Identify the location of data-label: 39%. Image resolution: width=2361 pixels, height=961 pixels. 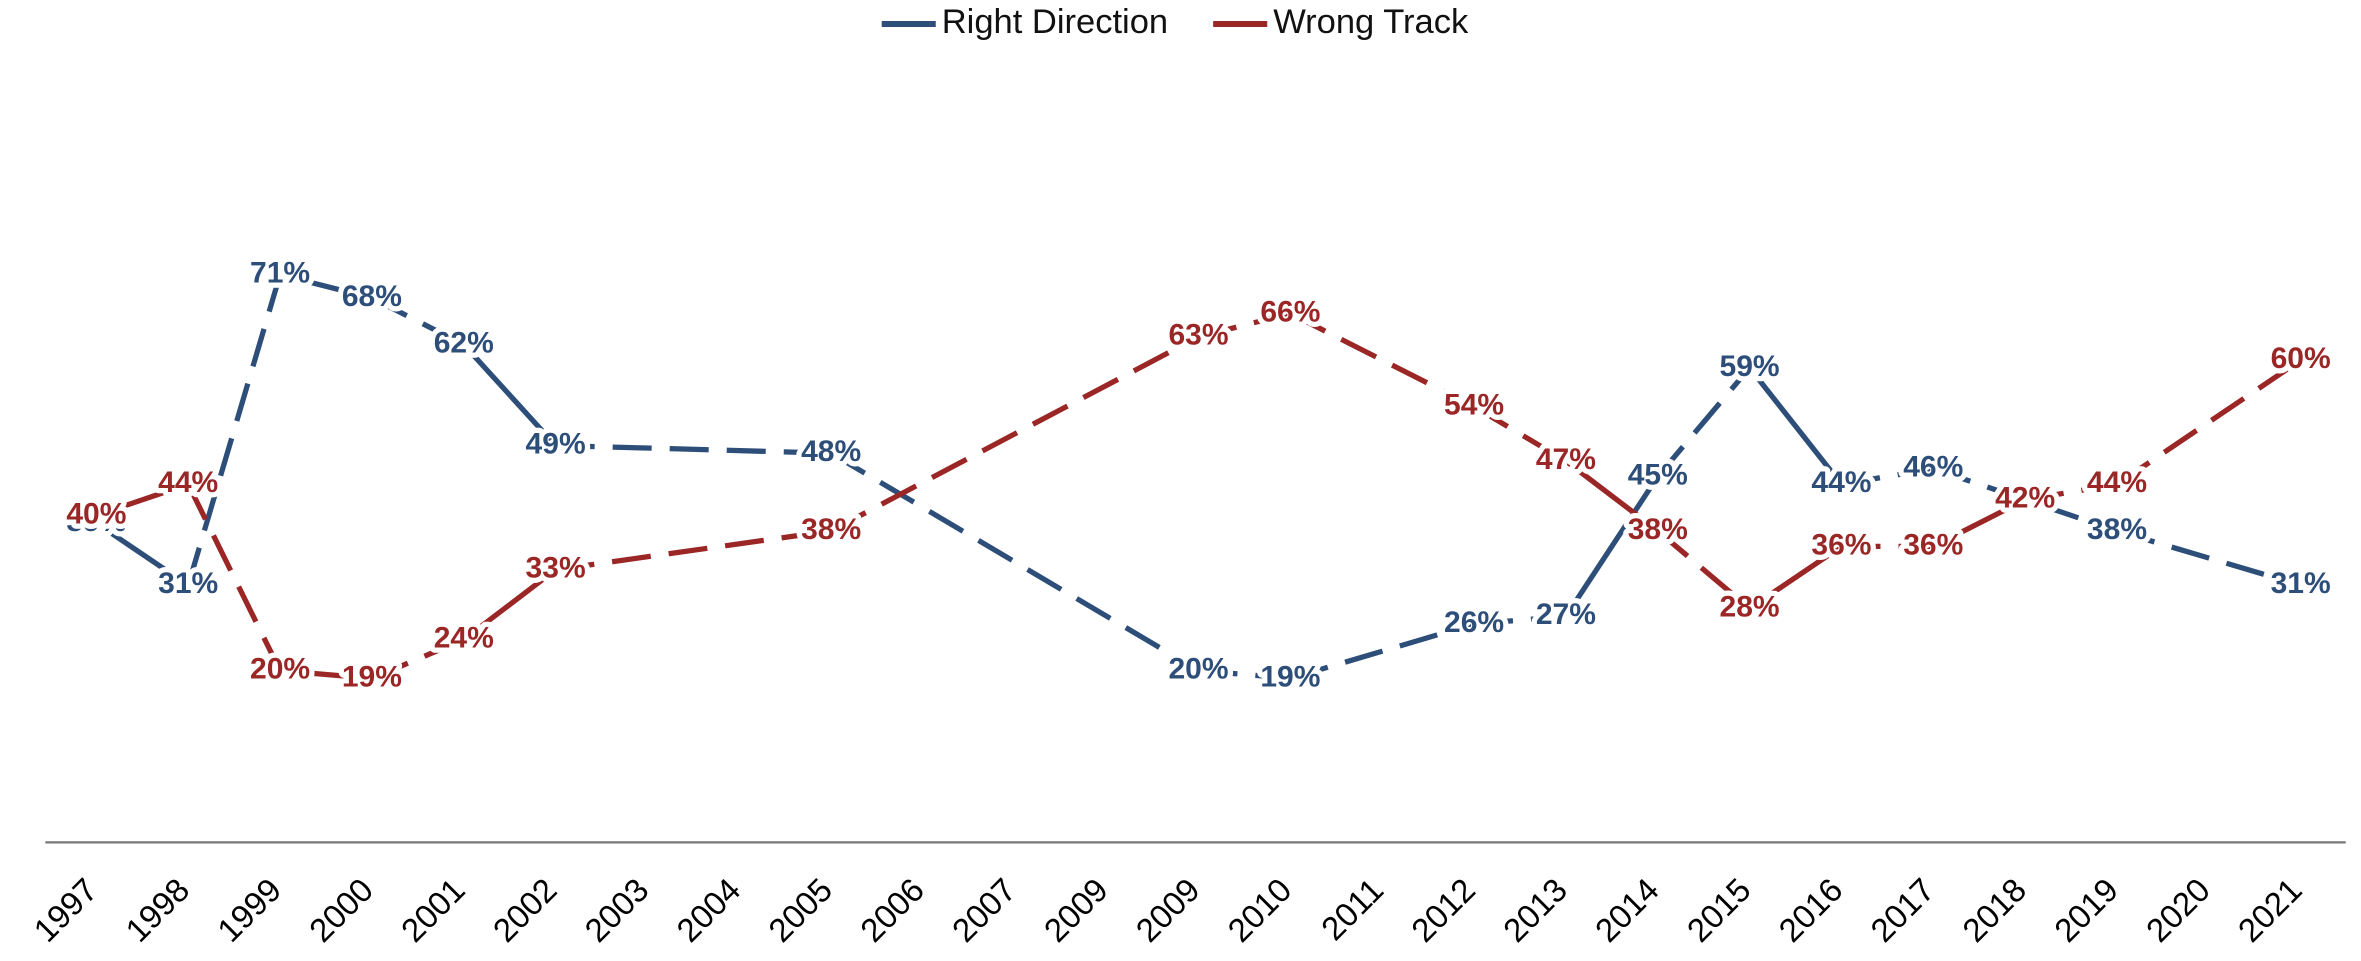
(96, 521).